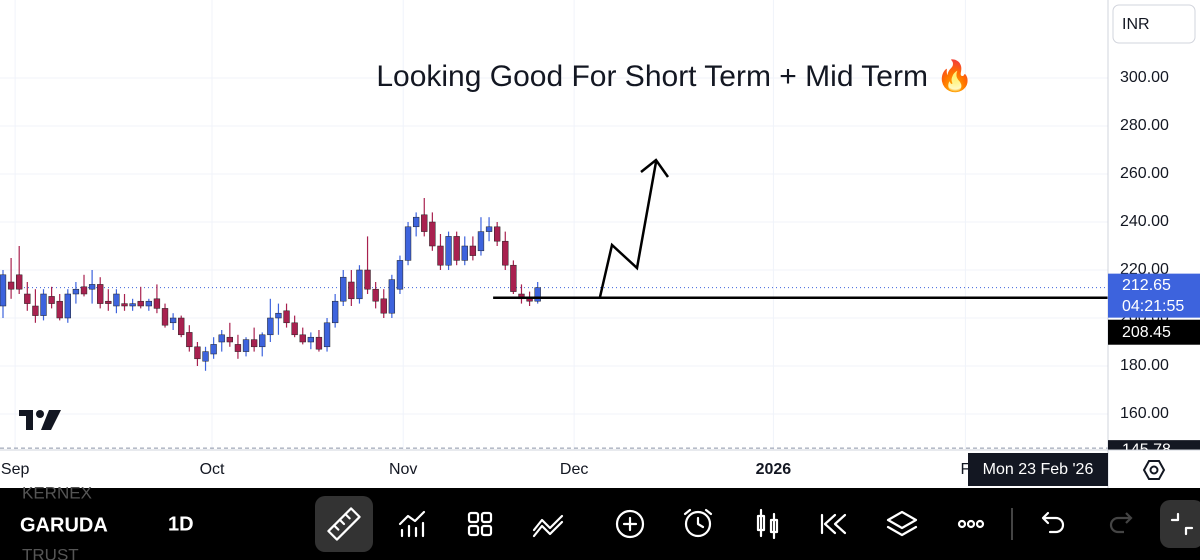  I want to click on annotation-text: Looking Good For Short Term + Mid Term 🔥, so click(674, 75).